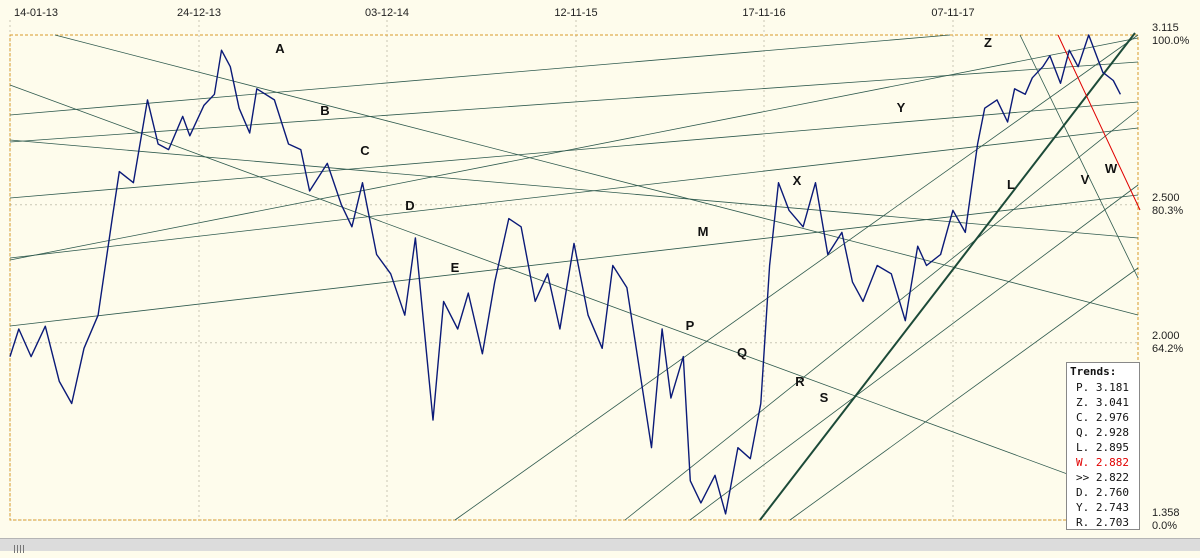 The image size is (1200, 558). I want to click on trend-value: 2.703, so click(1109, 522).